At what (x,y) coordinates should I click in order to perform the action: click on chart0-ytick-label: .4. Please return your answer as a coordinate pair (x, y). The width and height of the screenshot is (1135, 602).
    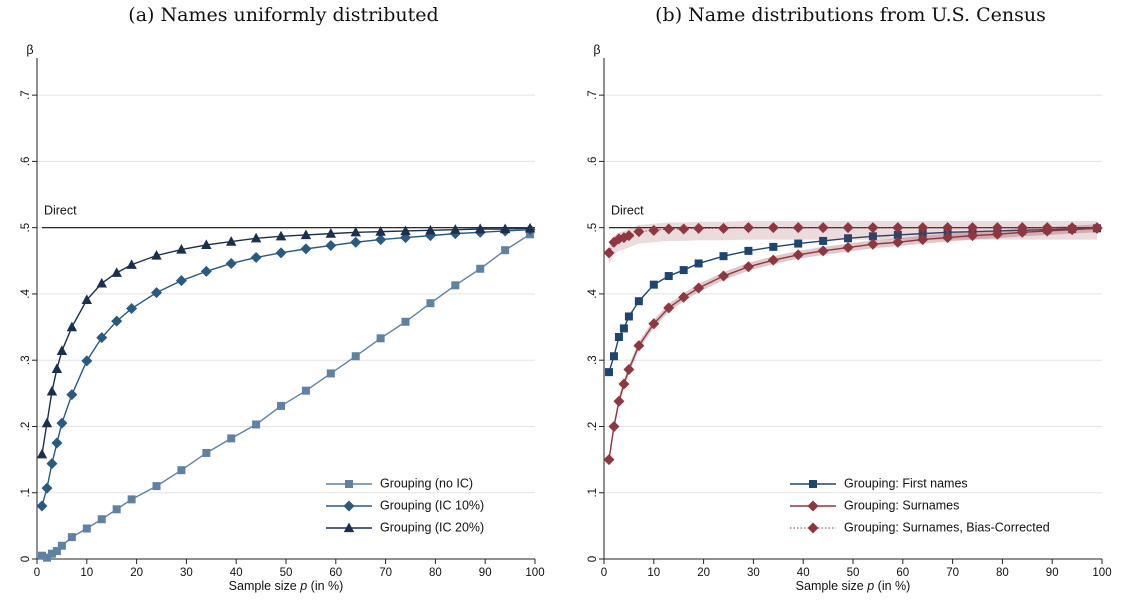
    Looking at the image, I should click on (26, 294).